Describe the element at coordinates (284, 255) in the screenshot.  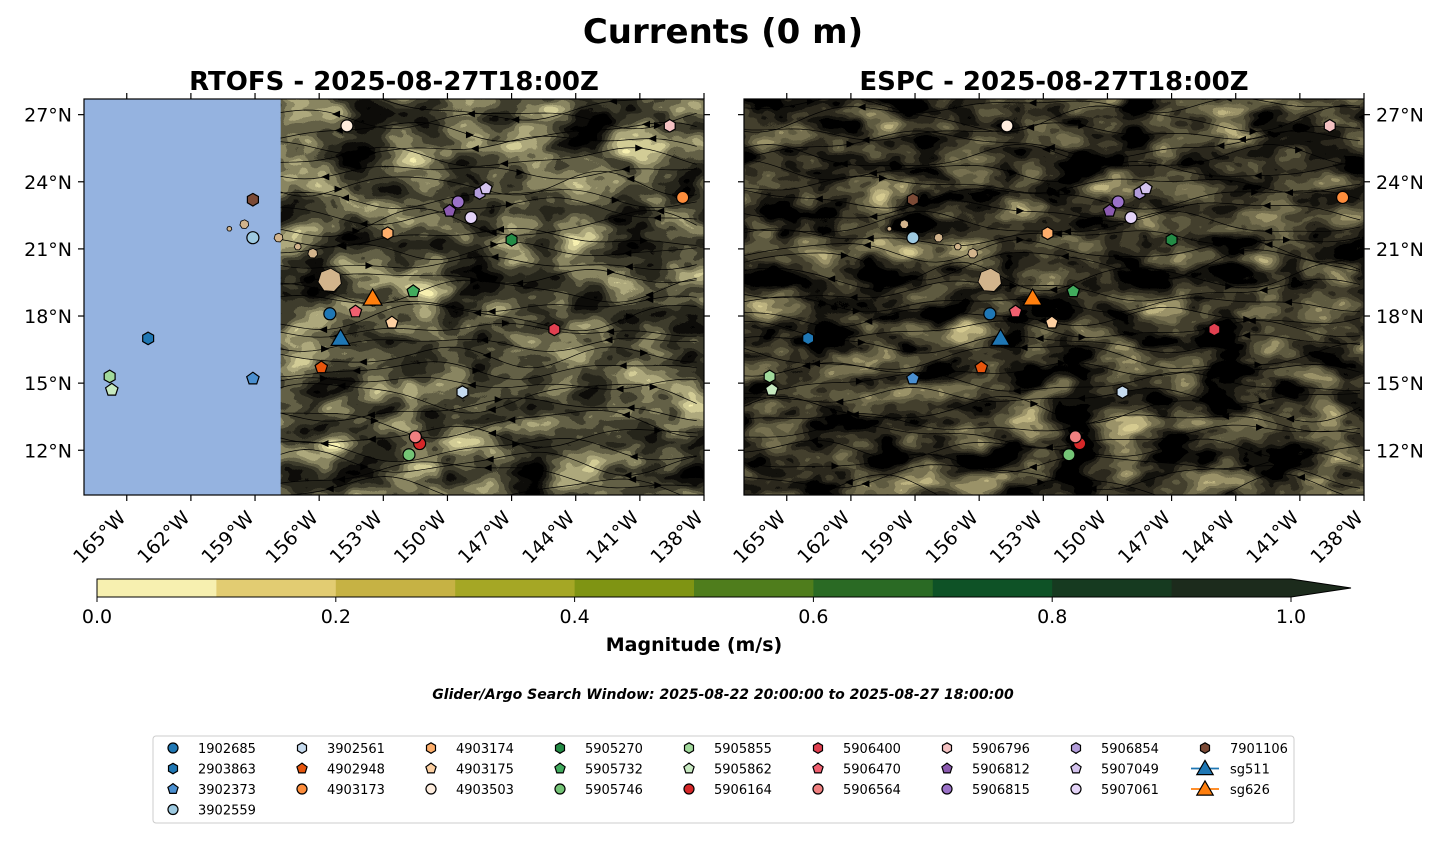
I see `rtofs-hawaiian-islands` at that location.